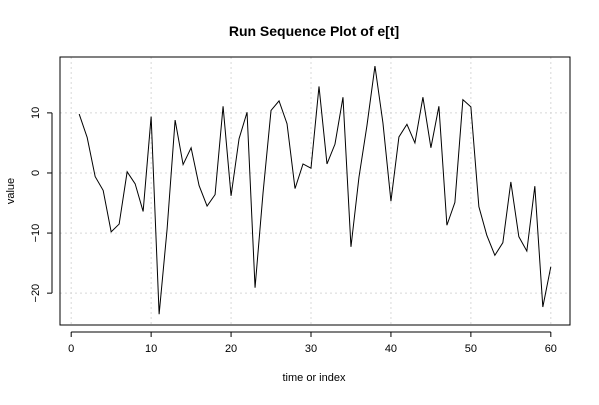 This screenshot has height=405, width=599. I want to click on x-tick-label: 30, so click(311, 349).